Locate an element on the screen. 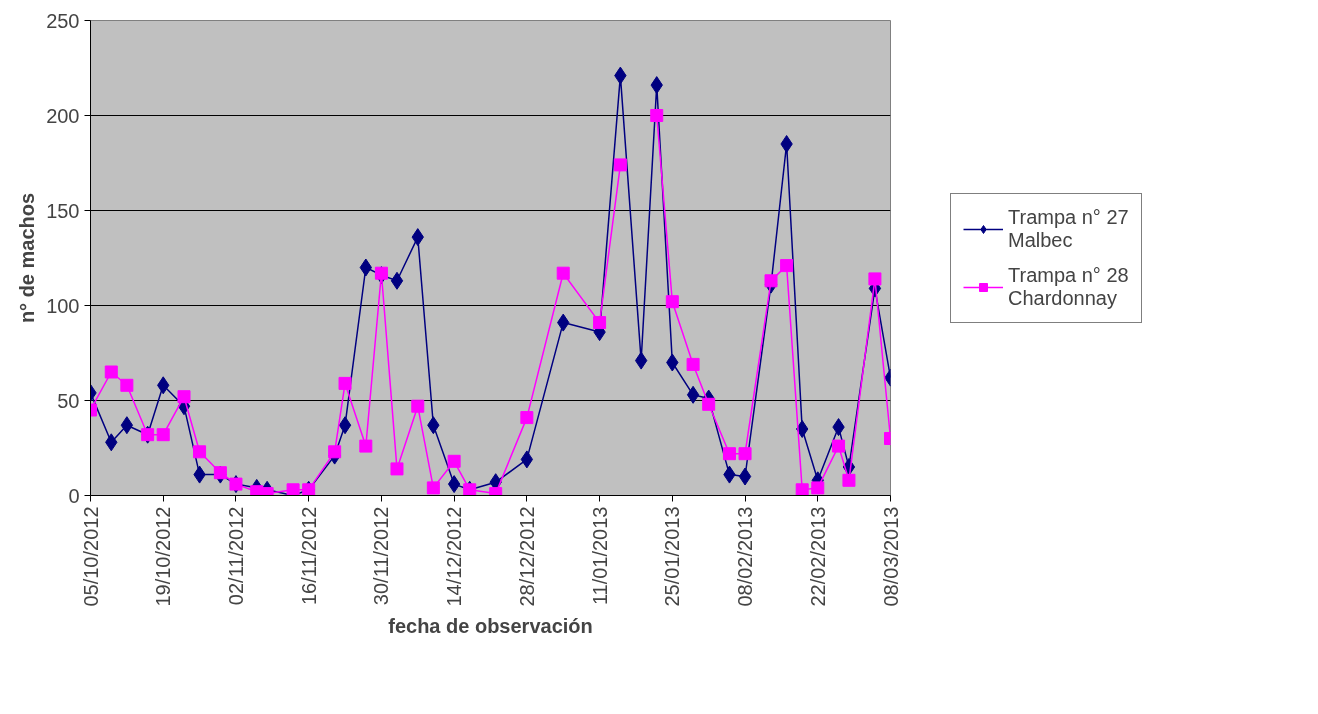 The image size is (1318, 714). x-tick-label: 02/11/2012 is located at coordinates (235, 556).